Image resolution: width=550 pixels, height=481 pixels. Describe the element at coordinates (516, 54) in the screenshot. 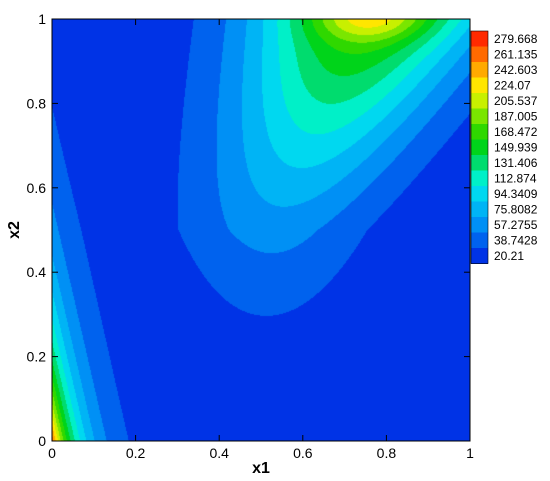

I see `colorbar-label: 261.135` at that location.